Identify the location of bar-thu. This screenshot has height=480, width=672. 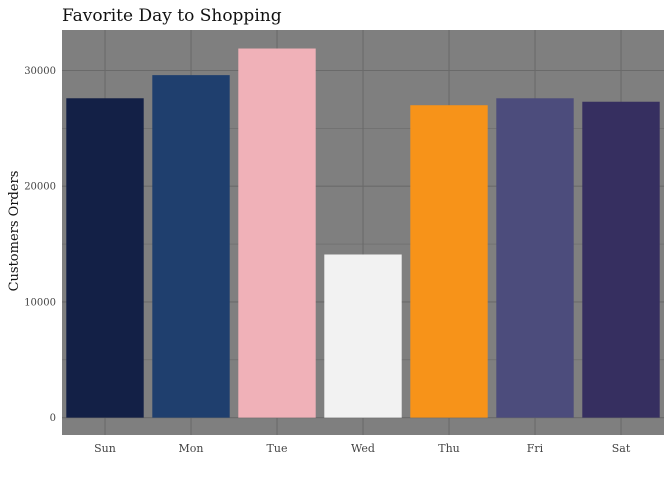
(449, 261).